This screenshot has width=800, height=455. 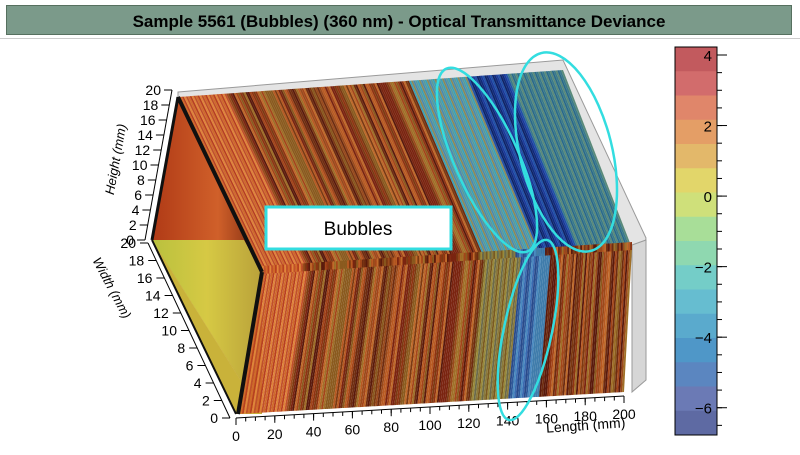 What do you see at coordinates (153, 90) in the screenshot?
I see `z-tick-label: 20` at bounding box center [153, 90].